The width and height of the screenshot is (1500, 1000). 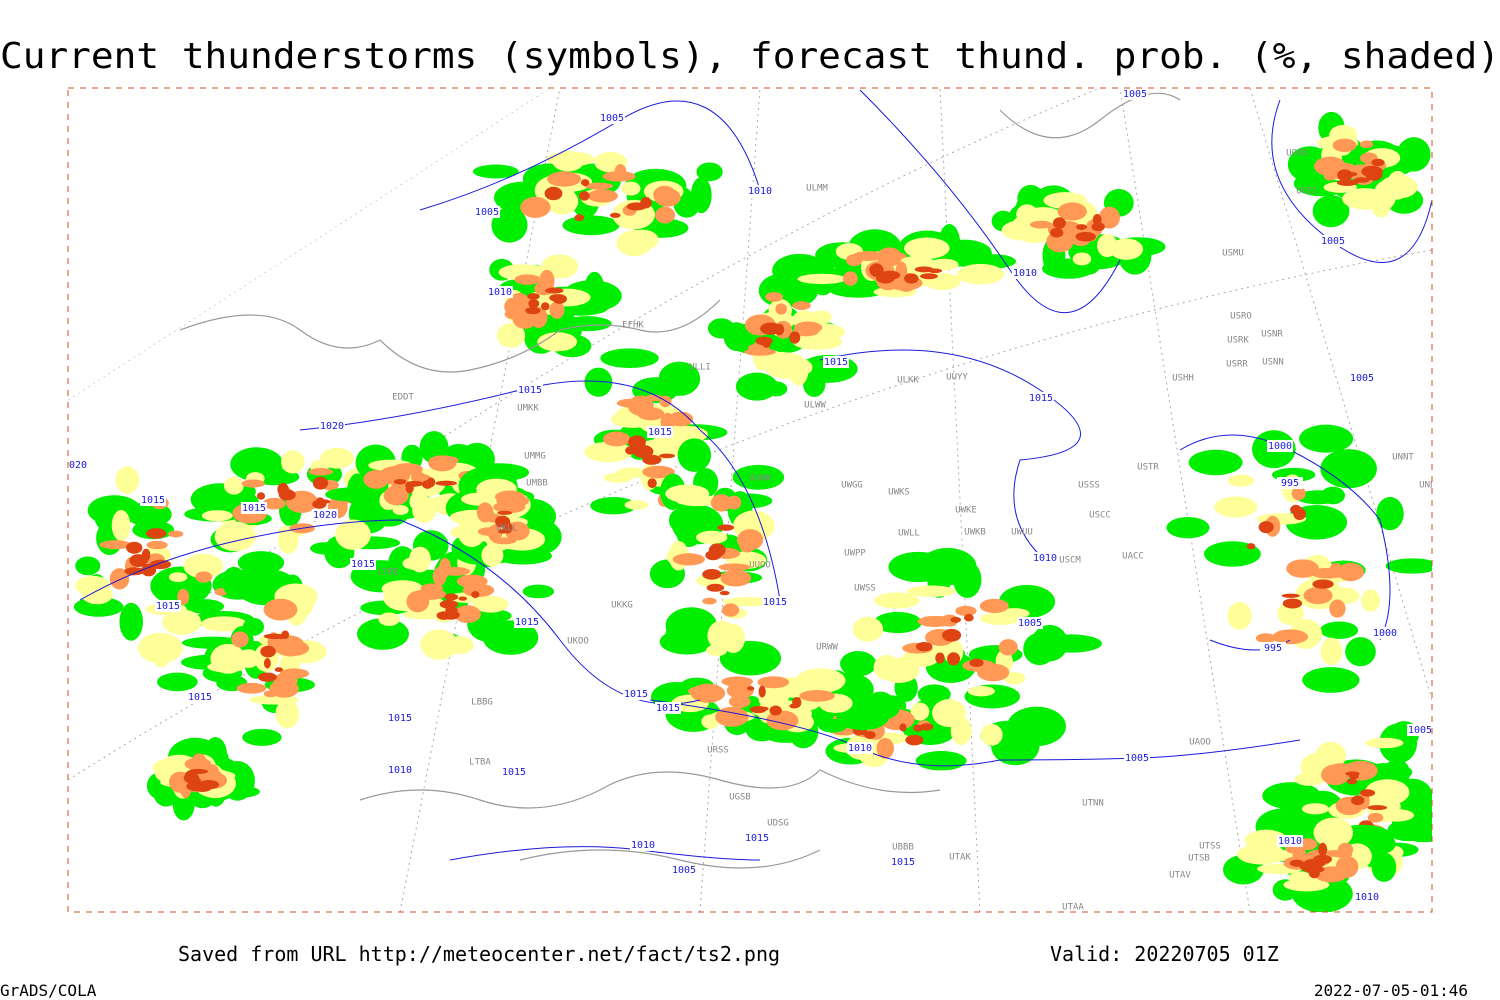 I want to click on station-label: EDDT, so click(x=403, y=398).